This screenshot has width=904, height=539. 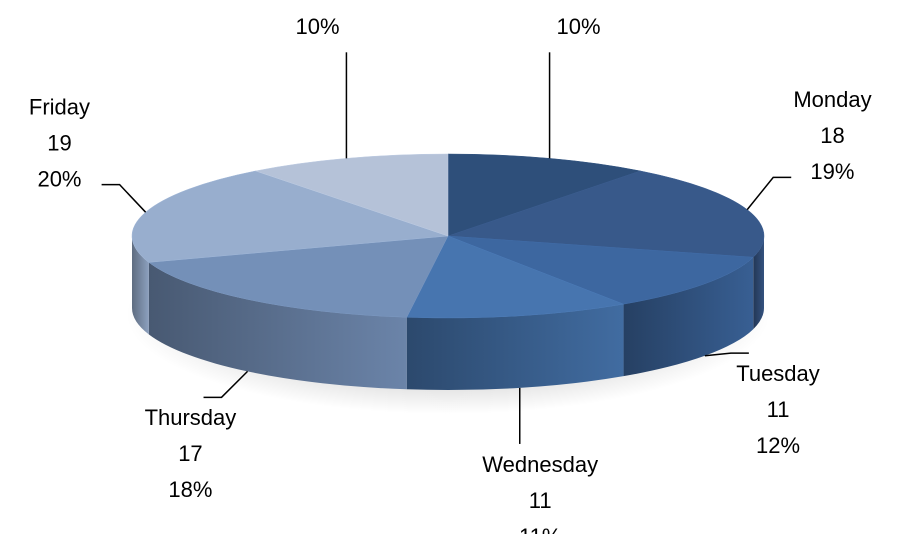 I want to click on label-percent-thursday: 18%, so click(x=190, y=489).